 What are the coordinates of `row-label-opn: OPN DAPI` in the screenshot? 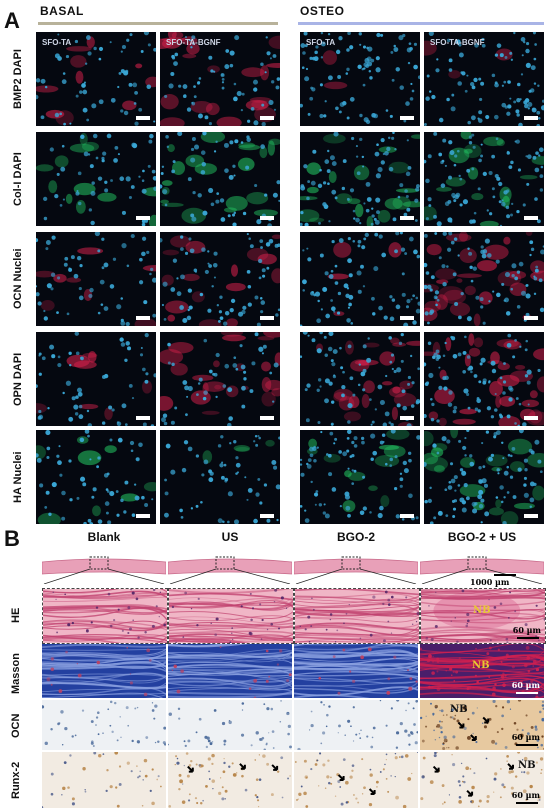 It's located at (18, 379).